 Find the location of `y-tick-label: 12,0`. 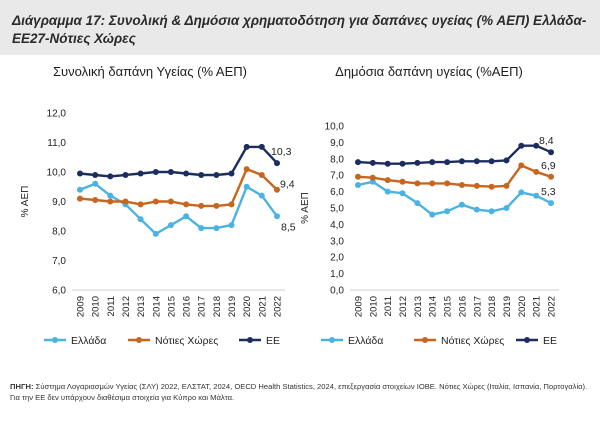

y-tick-label: 12,0 is located at coordinates (57, 114).